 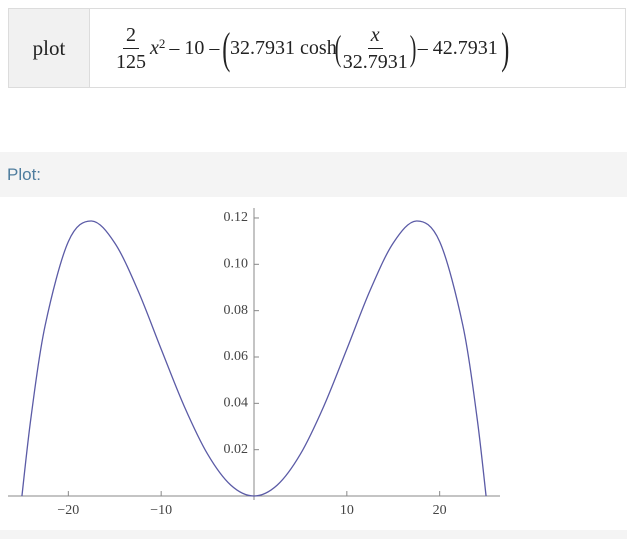 I want to click on x-tick-label: 10, so click(x=347, y=510).